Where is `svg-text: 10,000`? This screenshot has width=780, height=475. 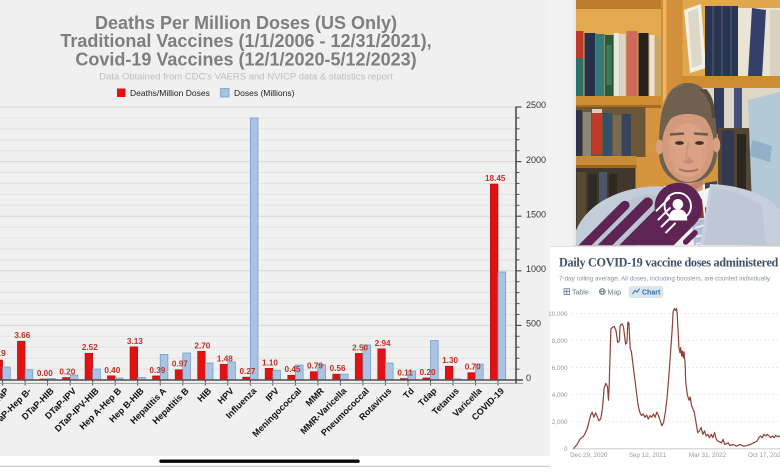 svg-text: 10,000 is located at coordinates (558, 314).